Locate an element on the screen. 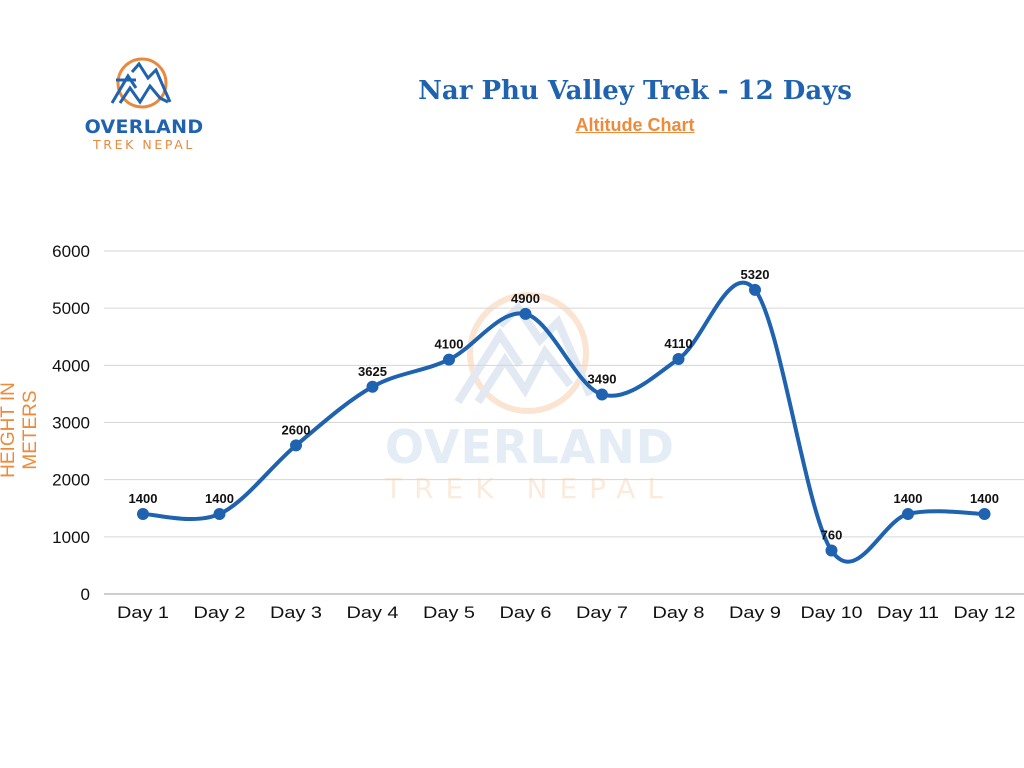  x-tick-label: Day 11 is located at coordinates (908, 612).